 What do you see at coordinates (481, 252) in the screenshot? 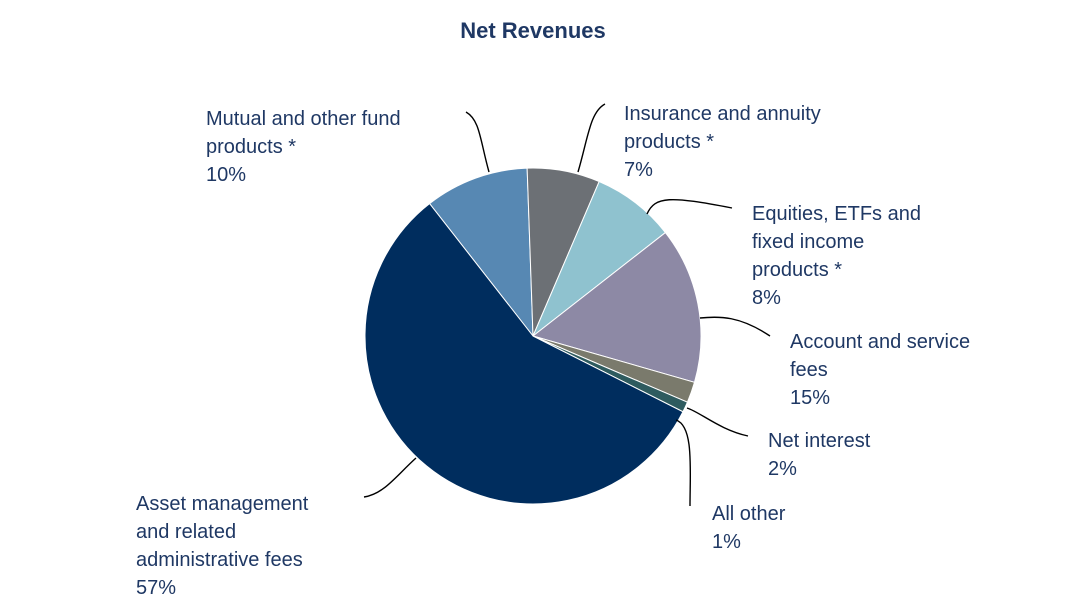
I see `pie-slice-mutual` at bounding box center [481, 252].